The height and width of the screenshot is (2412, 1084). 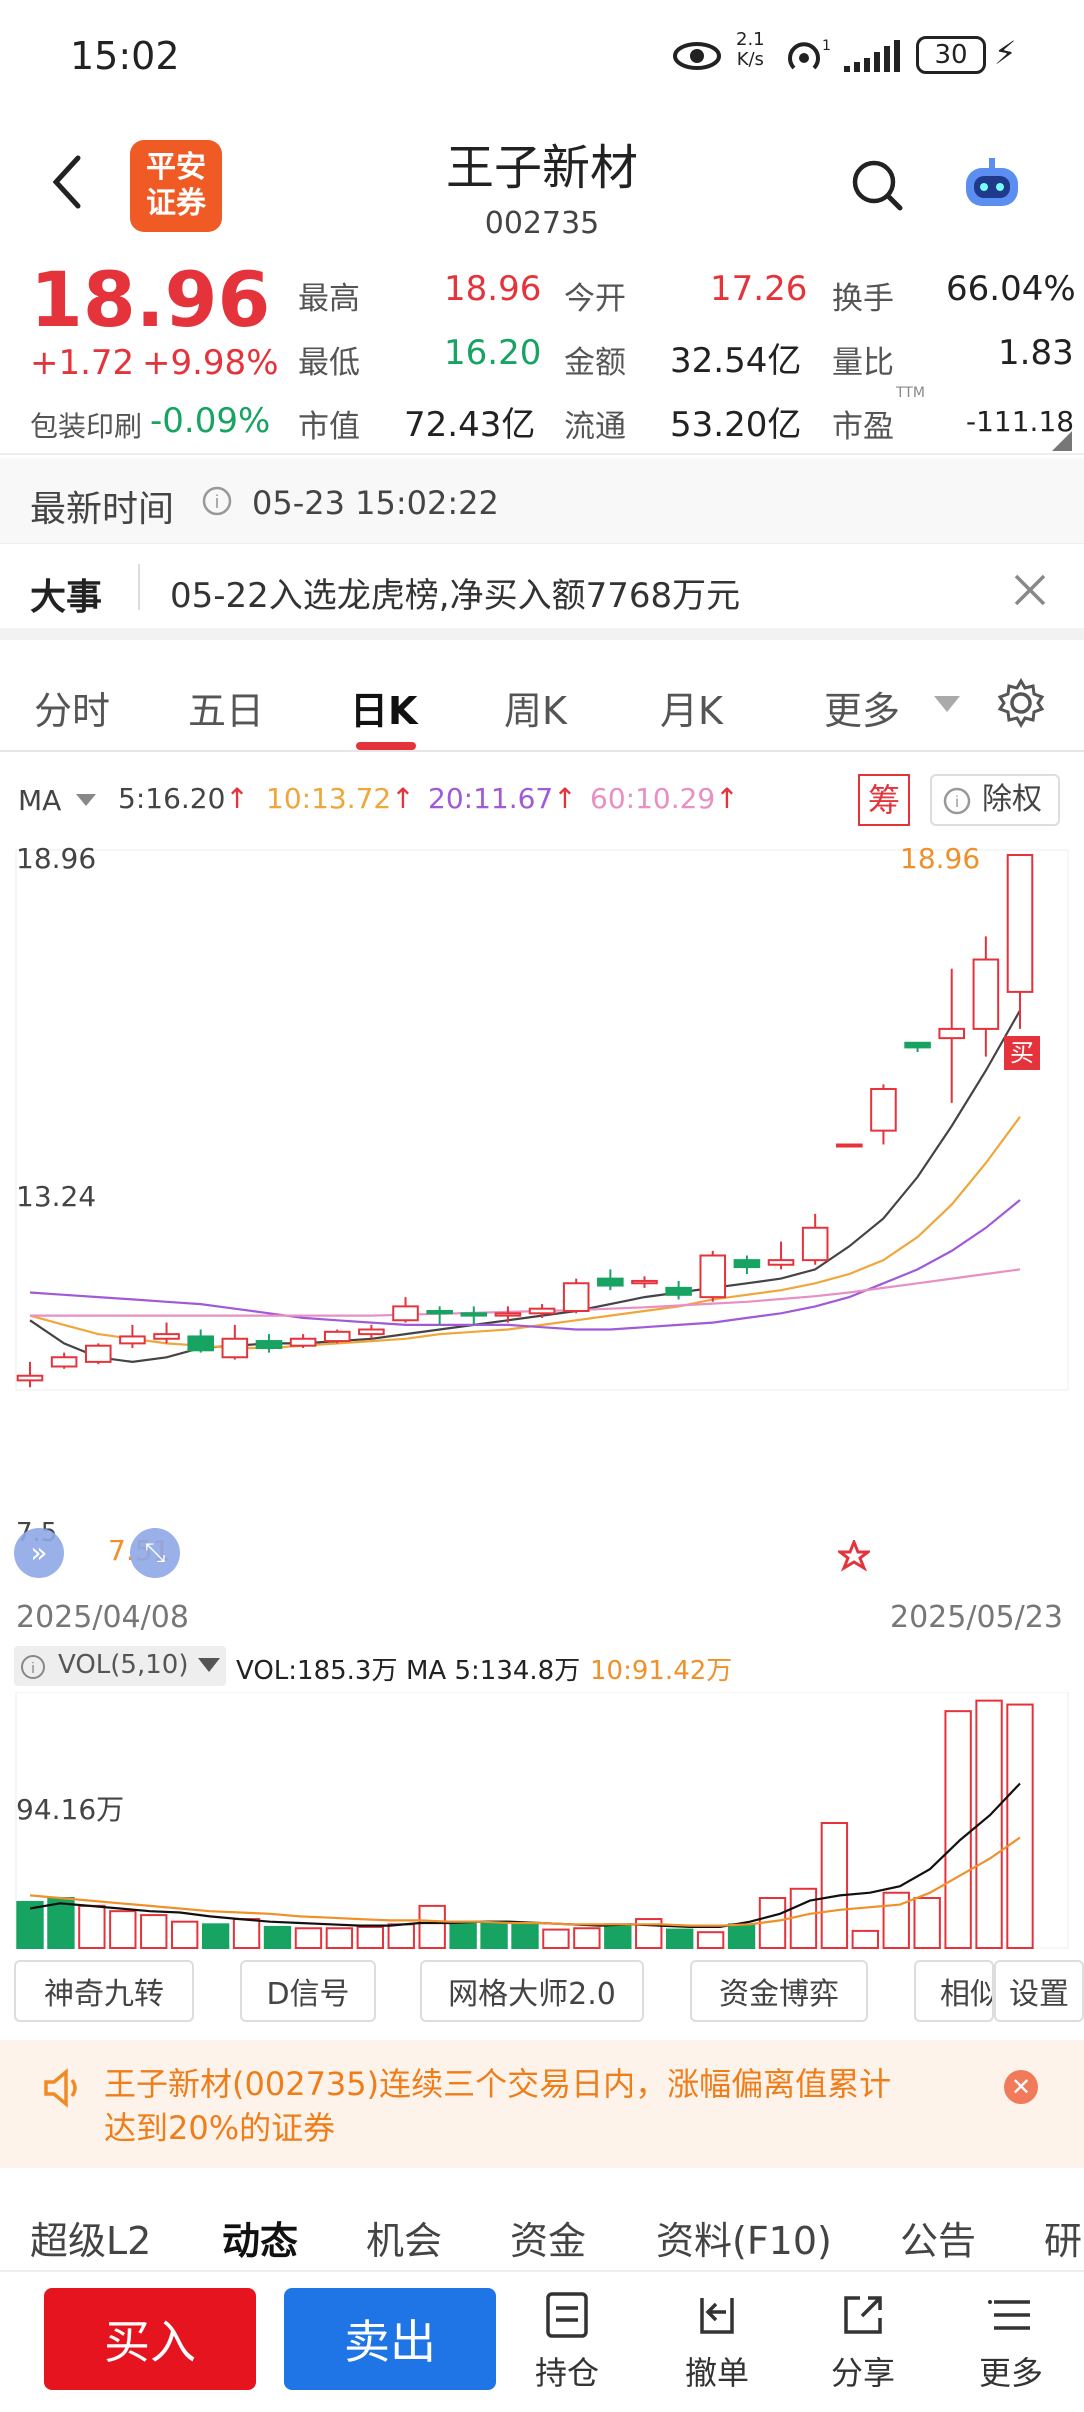 I want to click on ttm-superscript: TTM, so click(x=910, y=393).